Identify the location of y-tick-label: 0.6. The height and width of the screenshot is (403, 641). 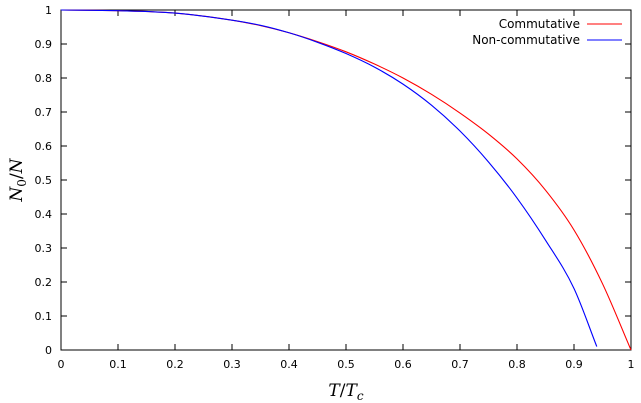
(44, 146).